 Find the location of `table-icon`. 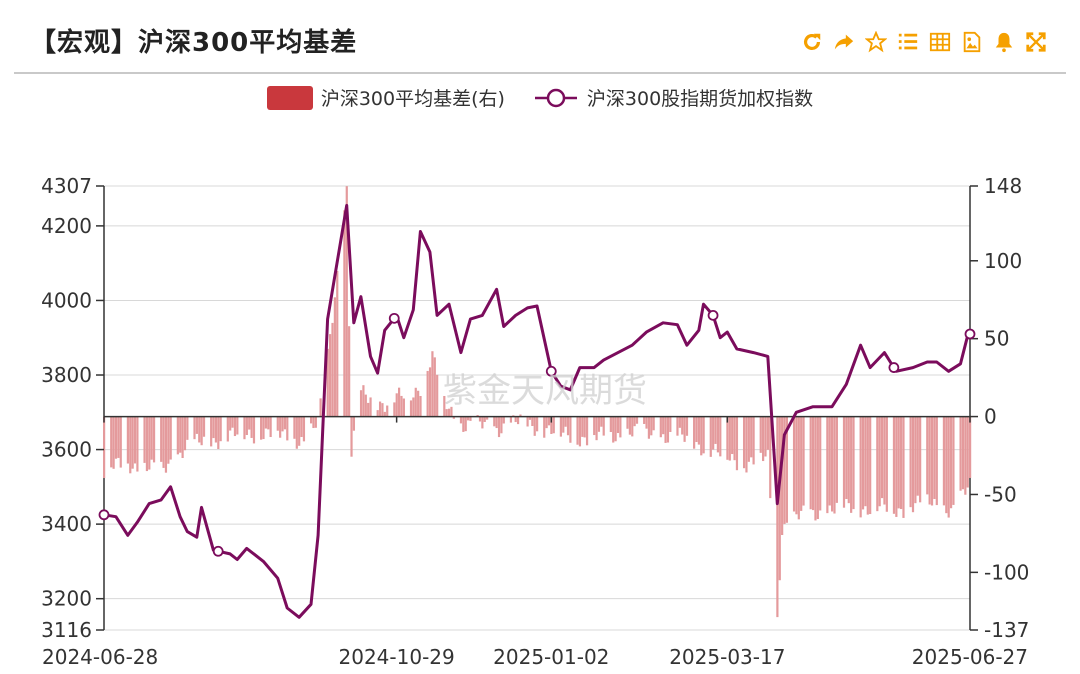

table-icon is located at coordinates (940, 42).